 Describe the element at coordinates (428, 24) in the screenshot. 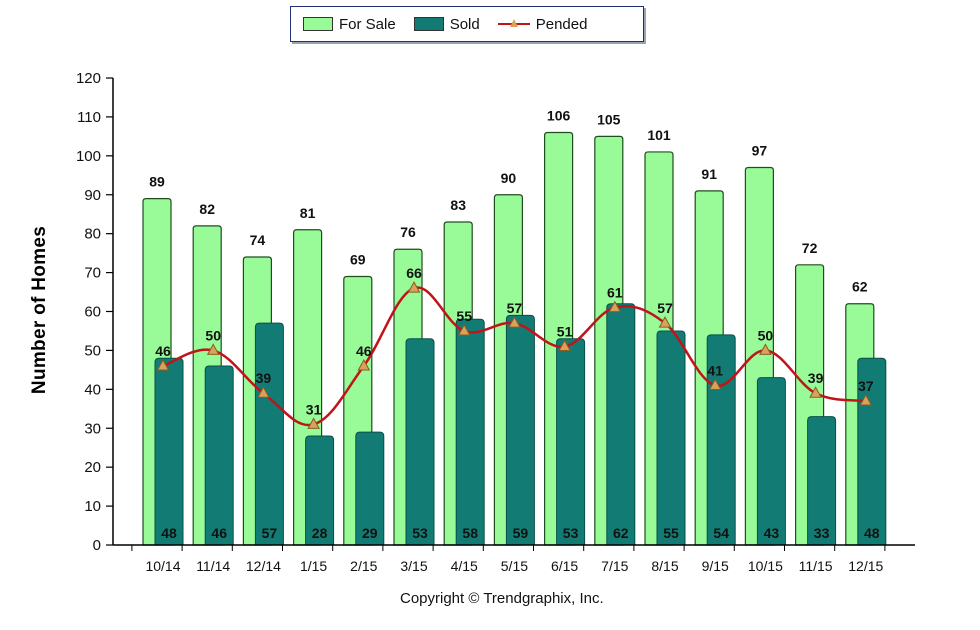

I see `sold-swatch` at that location.